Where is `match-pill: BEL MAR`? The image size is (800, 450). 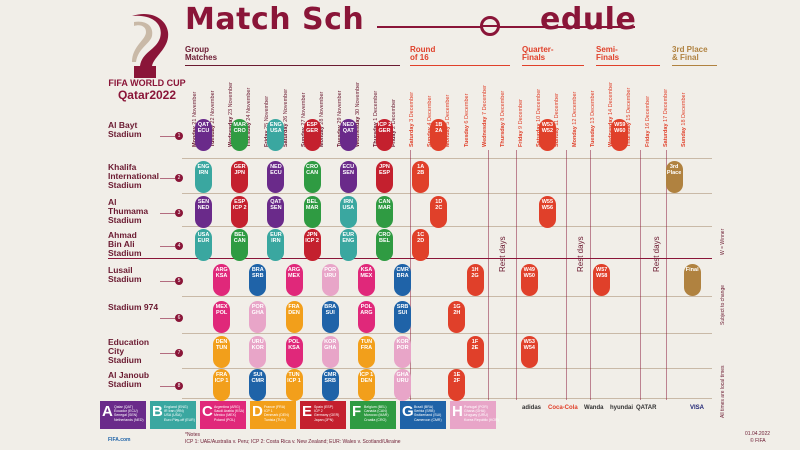 match-pill: BEL MAR is located at coordinates (312, 212).